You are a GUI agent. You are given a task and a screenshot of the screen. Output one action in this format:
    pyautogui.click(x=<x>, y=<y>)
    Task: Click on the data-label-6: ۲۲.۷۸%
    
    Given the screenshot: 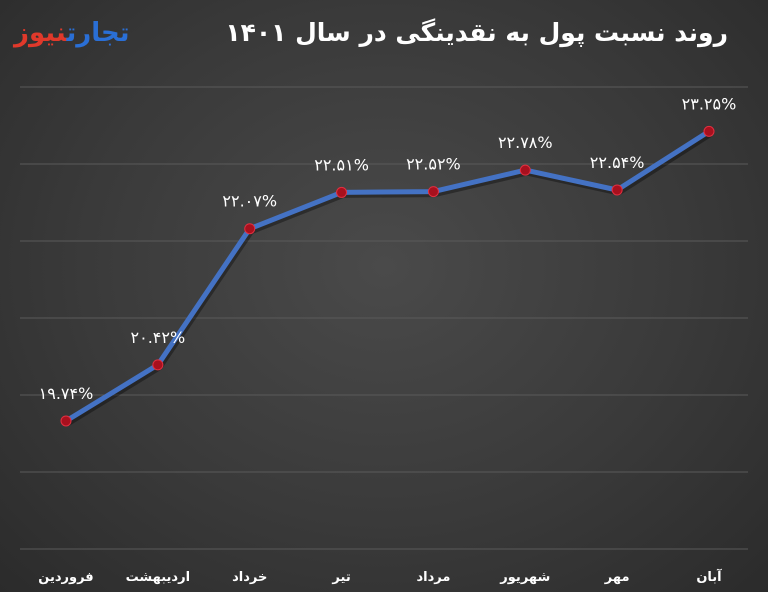 What is the action you would take?
    pyautogui.click(x=525, y=142)
    